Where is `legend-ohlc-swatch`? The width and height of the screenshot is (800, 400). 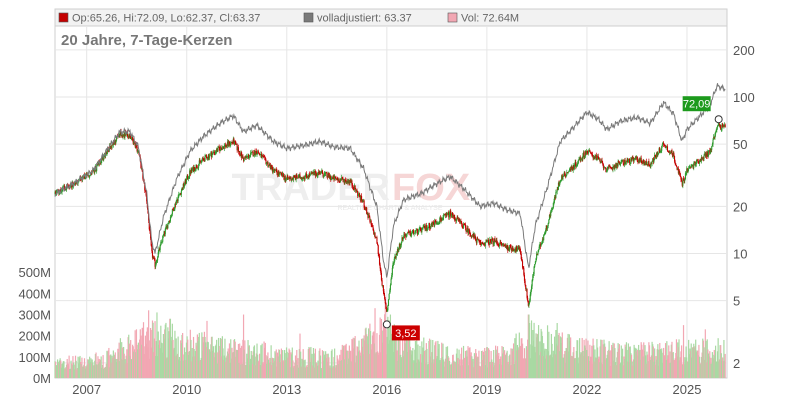
legend-ohlc-swatch is located at coordinates (63, 17).